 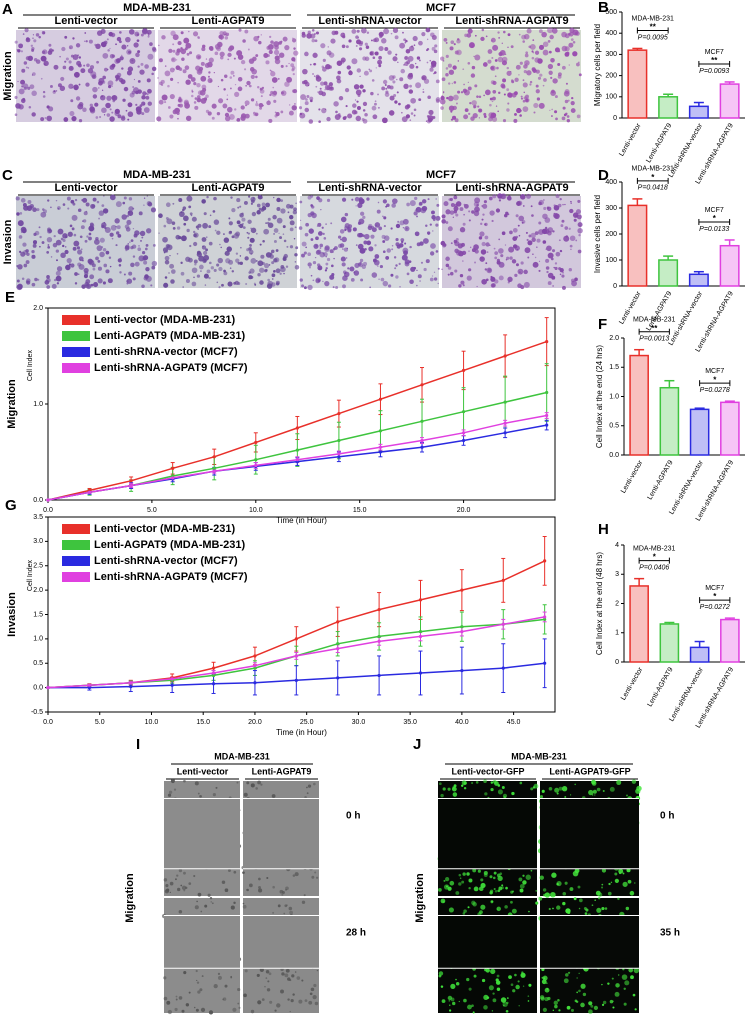 I want to click on x-tick-label: 0.0, so click(x=48, y=722).